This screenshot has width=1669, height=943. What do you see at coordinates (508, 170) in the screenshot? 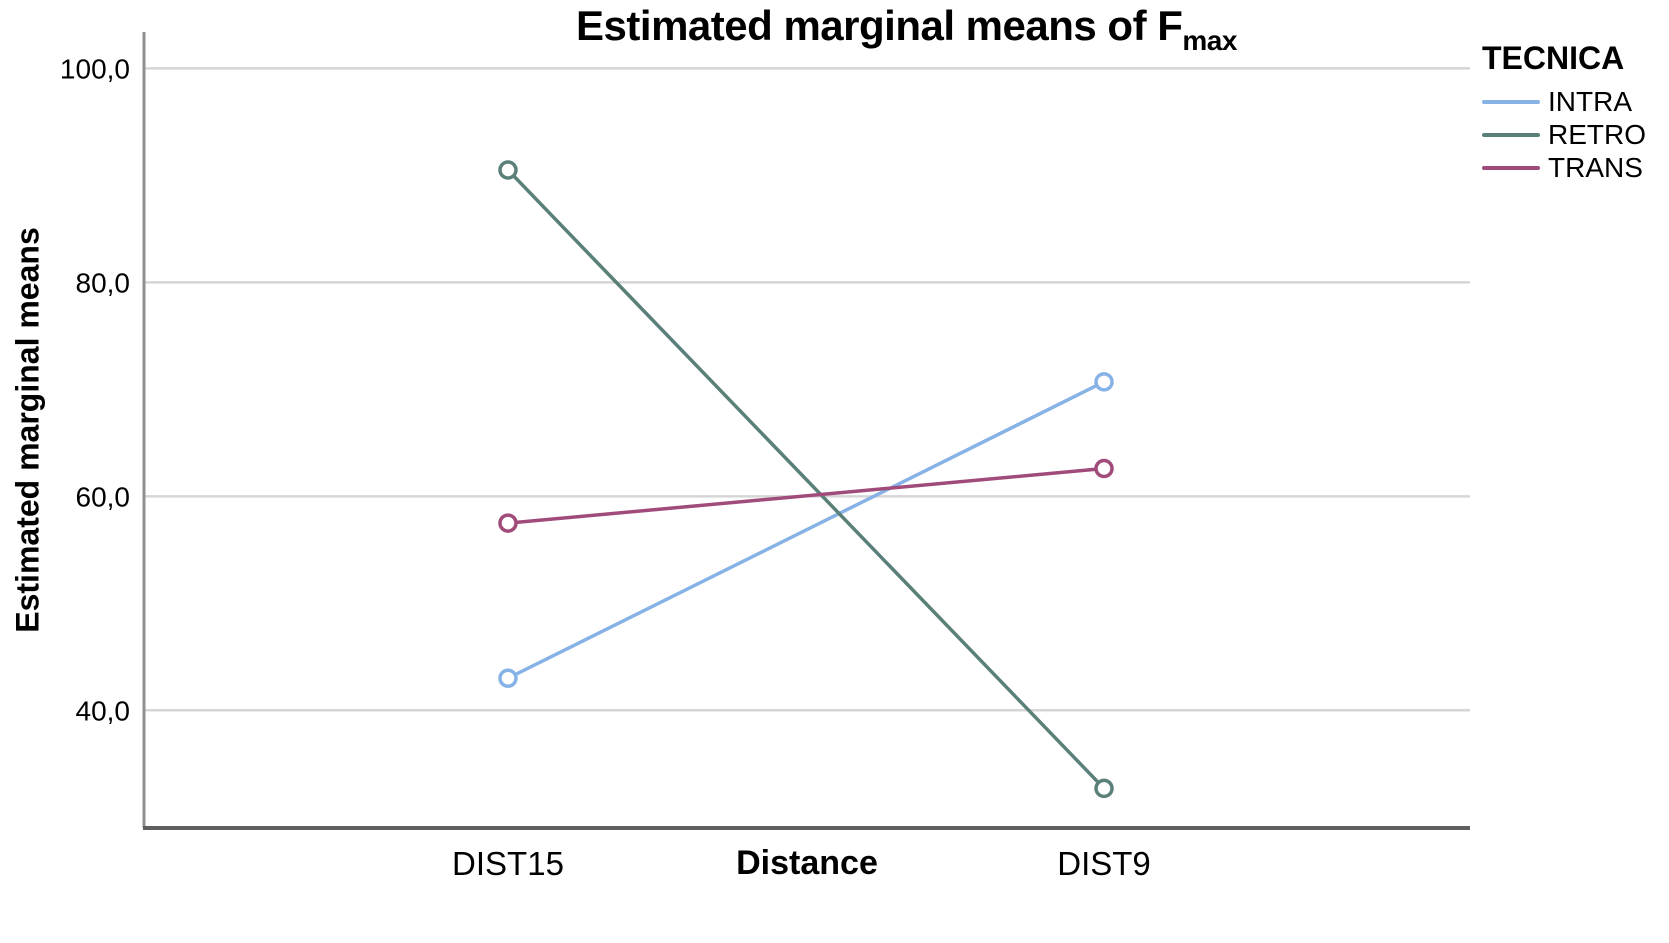
I see `series-marker-RETRO-DIST15` at bounding box center [508, 170].